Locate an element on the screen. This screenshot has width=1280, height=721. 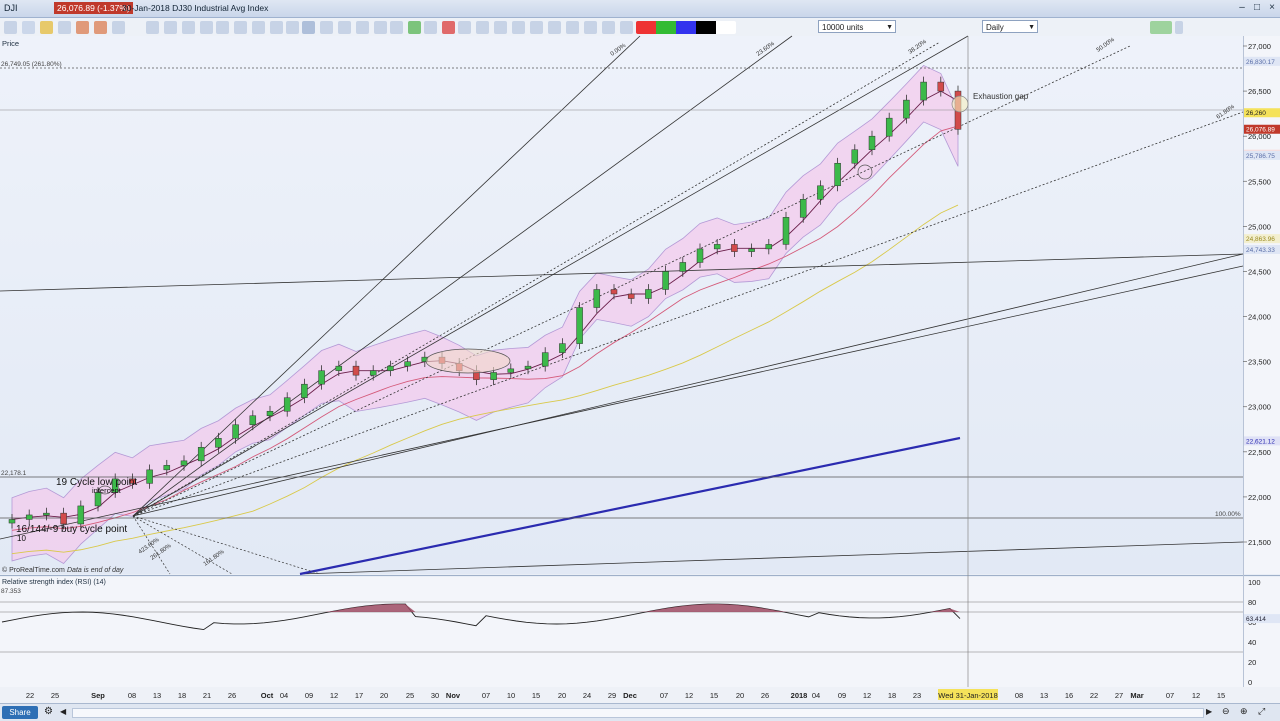
price-tag: 26,076.89 is located at coordinates (1260, 130).